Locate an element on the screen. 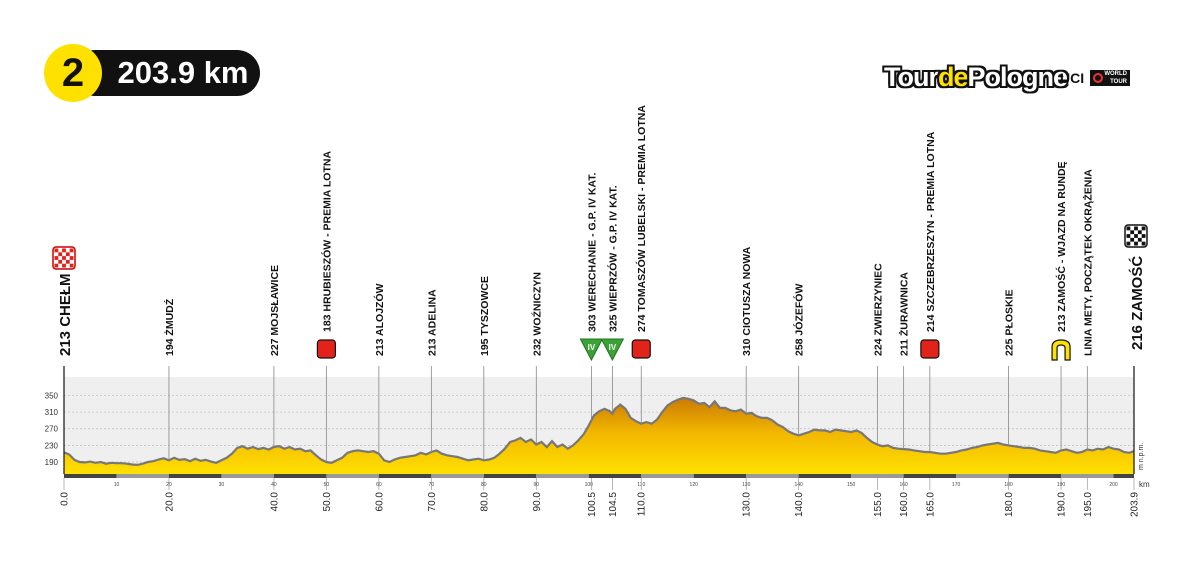 This screenshot has width=1200, height=566. y-tick-label: 310 is located at coordinates (52, 412).